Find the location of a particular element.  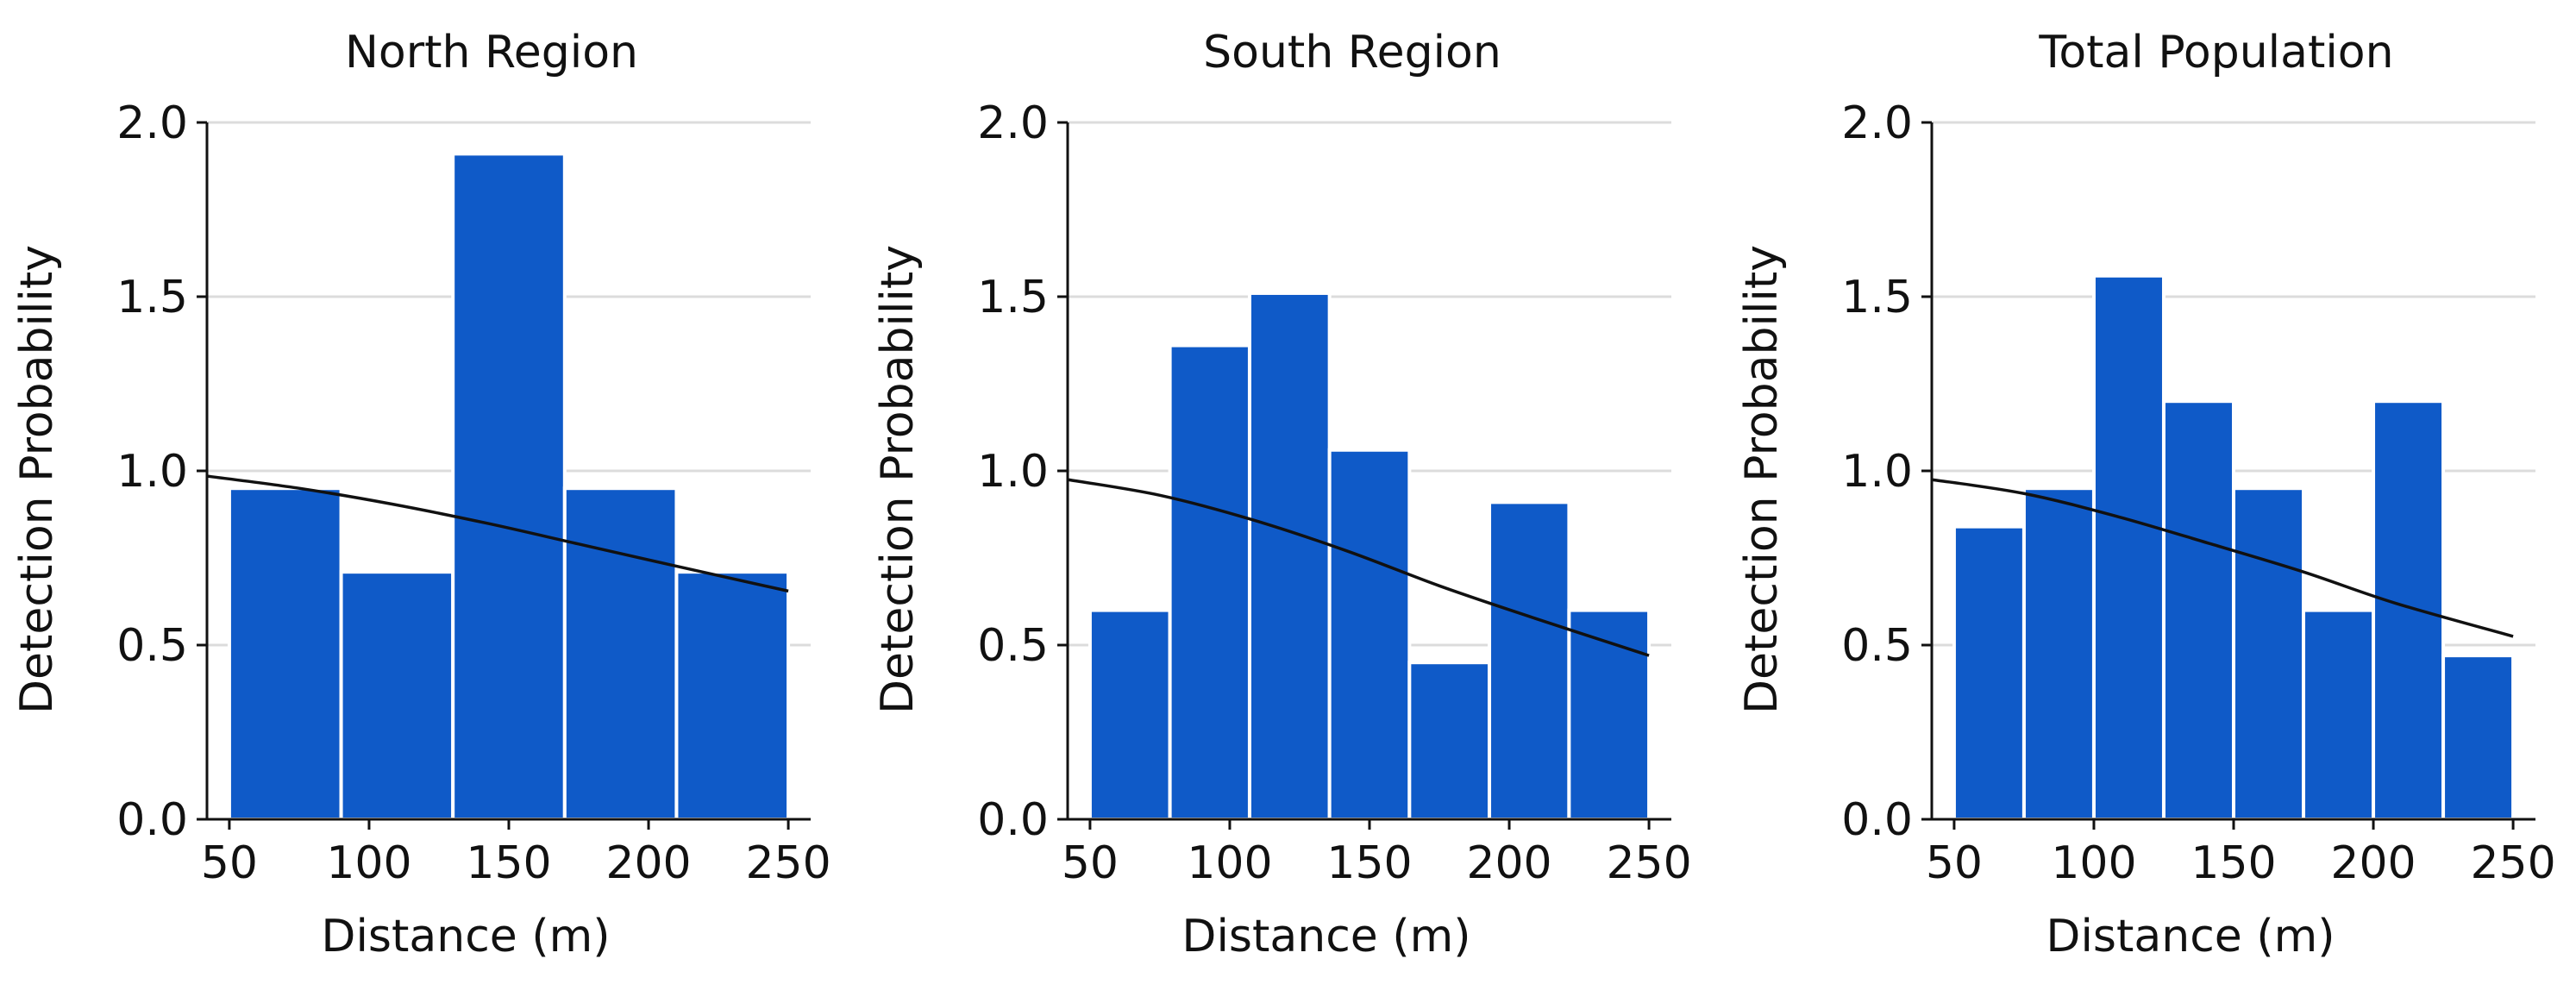

chart-title: South Region is located at coordinates (1352, 53).